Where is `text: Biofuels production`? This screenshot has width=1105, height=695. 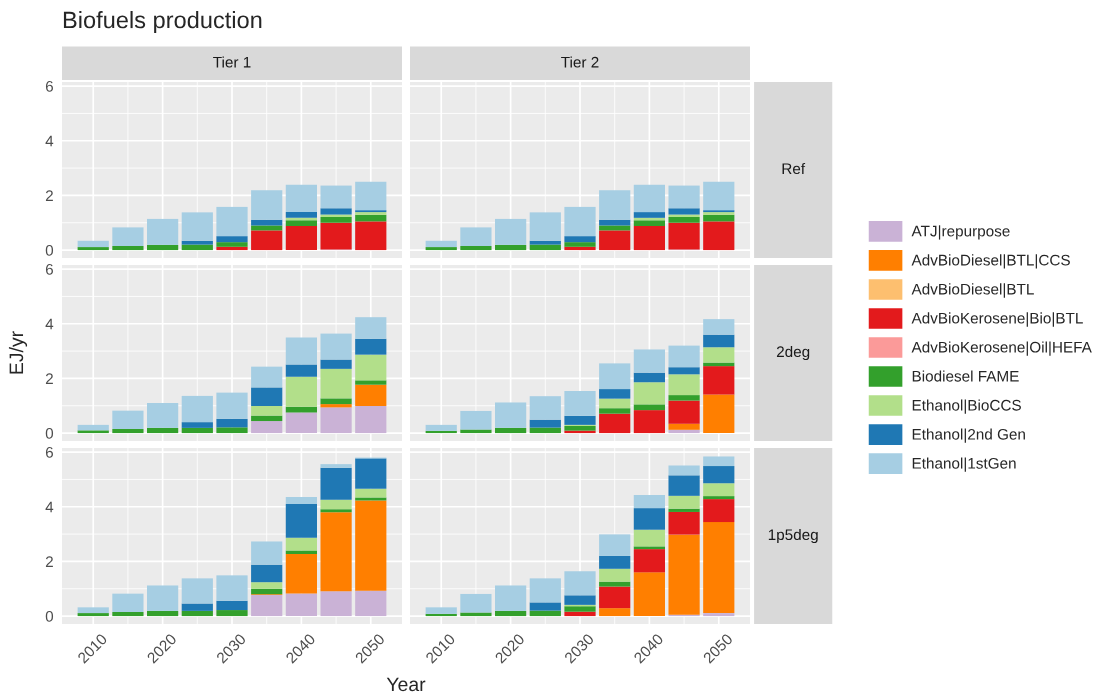 text: Biofuels production is located at coordinates (162, 22).